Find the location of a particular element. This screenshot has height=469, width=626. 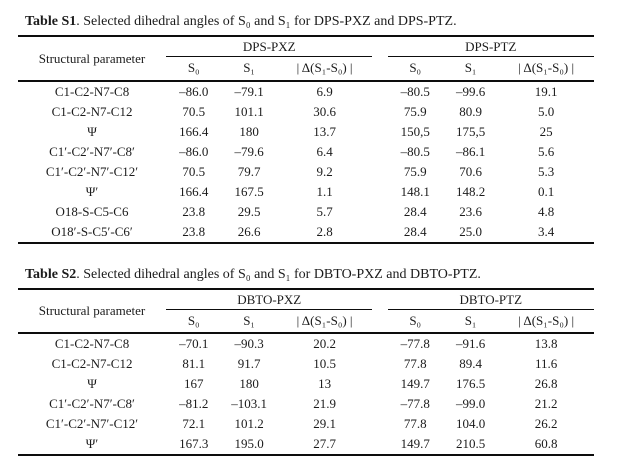

group-header-dps-ptz: DPS-PTZ is located at coordinates (490, 46).